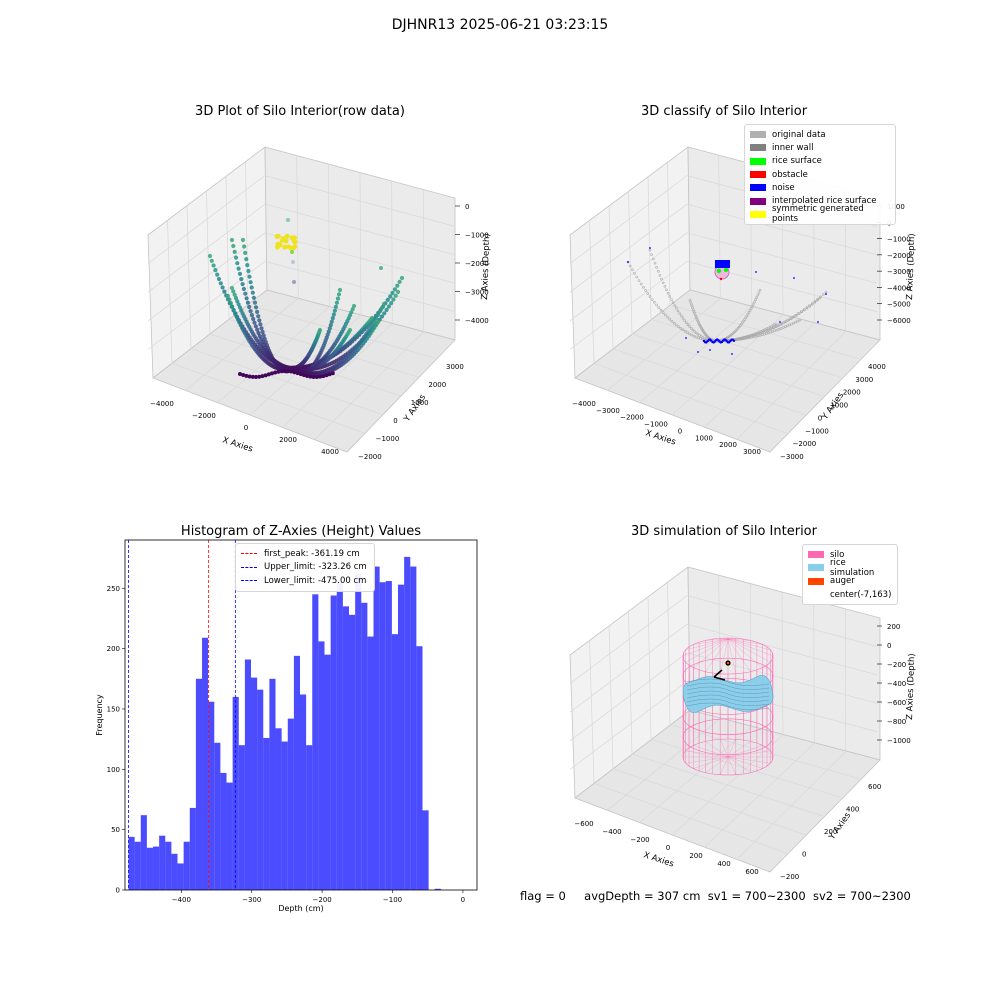 The height and width of the screenshot is (1000, 1000). I want to click on plot4-ztick: −200, so click(896, 665).